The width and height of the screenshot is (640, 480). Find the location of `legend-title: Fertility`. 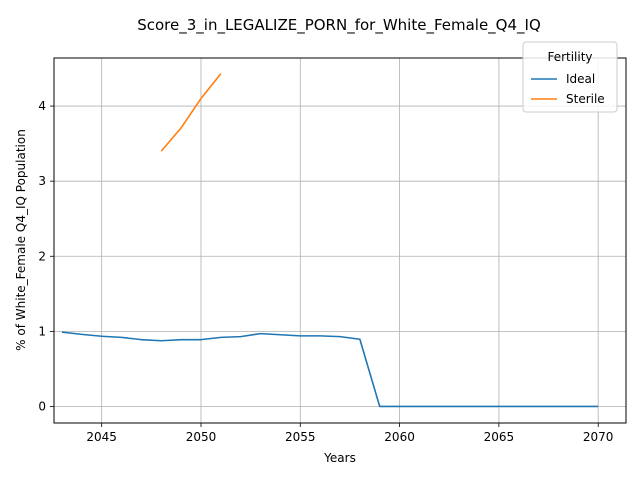

legend-title: Fertility is located at coordinates (569, 57).